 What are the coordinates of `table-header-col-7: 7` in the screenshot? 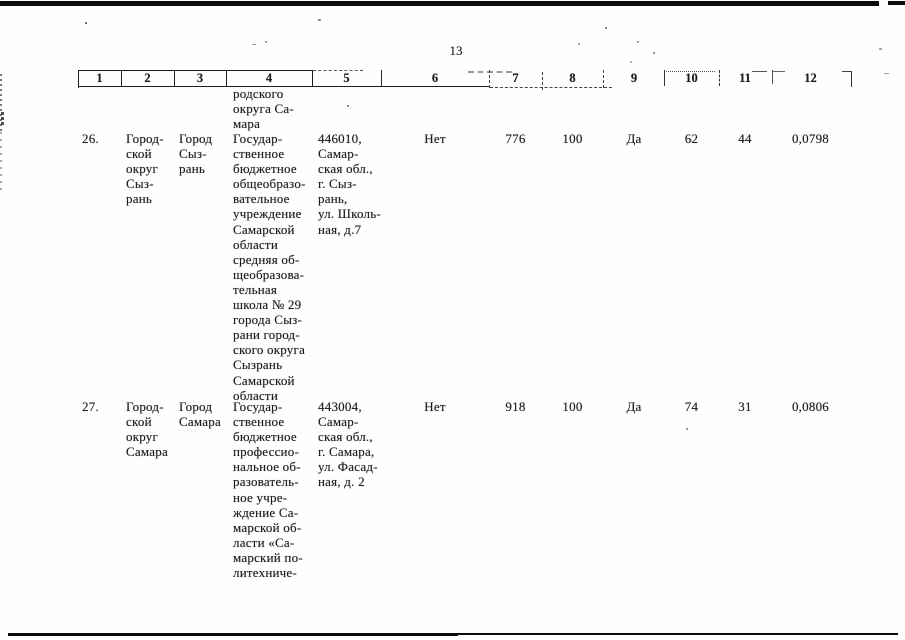 It's located at (515, 78).